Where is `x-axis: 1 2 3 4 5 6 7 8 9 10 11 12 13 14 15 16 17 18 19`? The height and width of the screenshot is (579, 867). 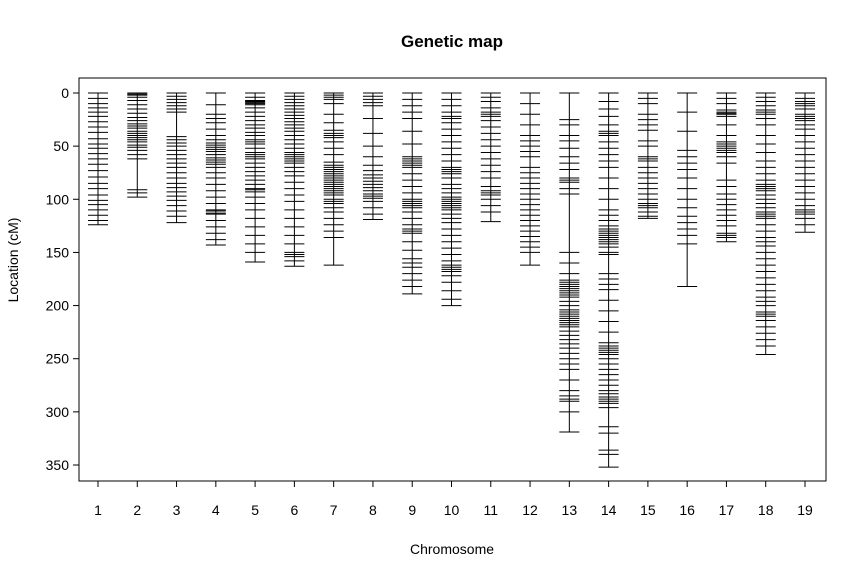
x-axis: 1 2 3 4 5 6 7 8 9 10 11 12 13 14 15 16 17 18 19 is located at coordinates (453, 499).